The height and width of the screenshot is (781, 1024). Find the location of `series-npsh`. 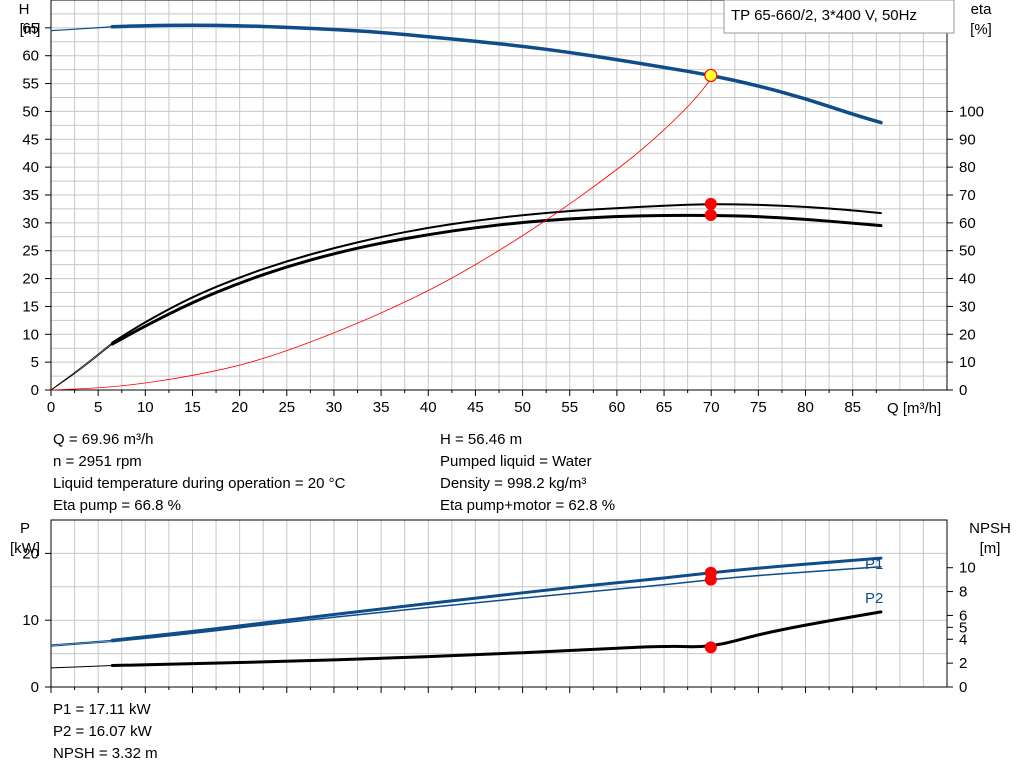

series-npsh is located at coordinates (496, 639).